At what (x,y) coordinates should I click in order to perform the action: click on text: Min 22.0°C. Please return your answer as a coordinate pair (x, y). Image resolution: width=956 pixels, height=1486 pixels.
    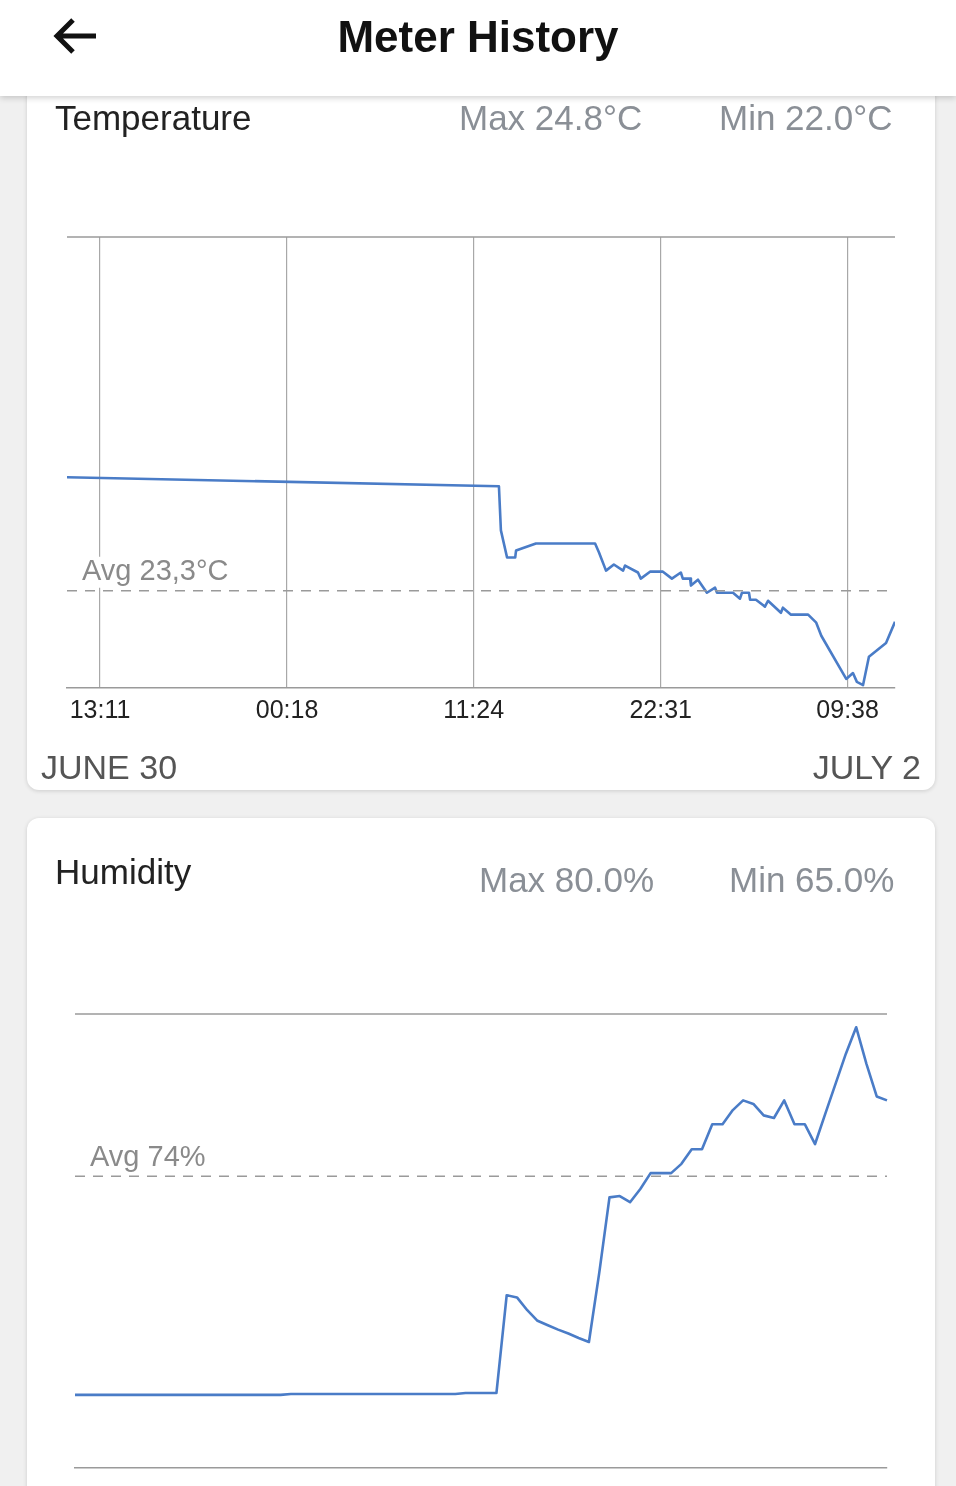
    Looking at the image, I should click on (806, 118).